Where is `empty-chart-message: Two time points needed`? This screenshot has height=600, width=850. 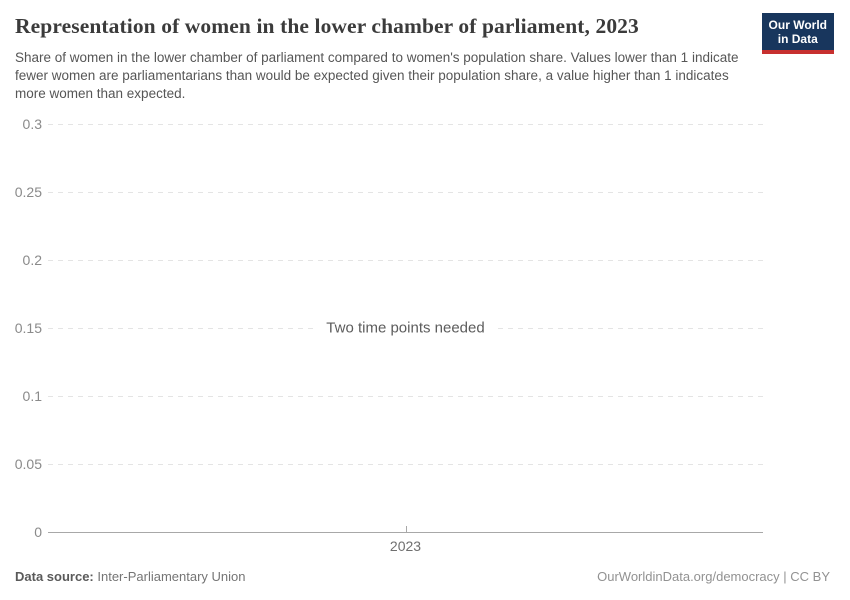
empty-chart-message: Two time points needed is located at coordinates (405, 328).